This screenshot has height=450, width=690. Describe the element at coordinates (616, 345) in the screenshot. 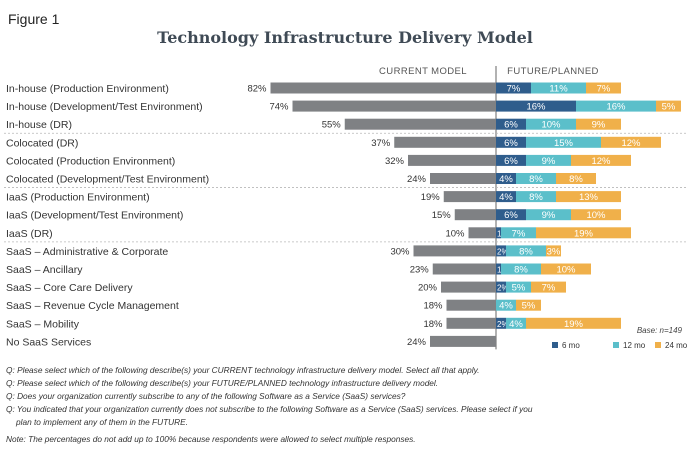

I see `legend-swatch-12-mo` at that location.